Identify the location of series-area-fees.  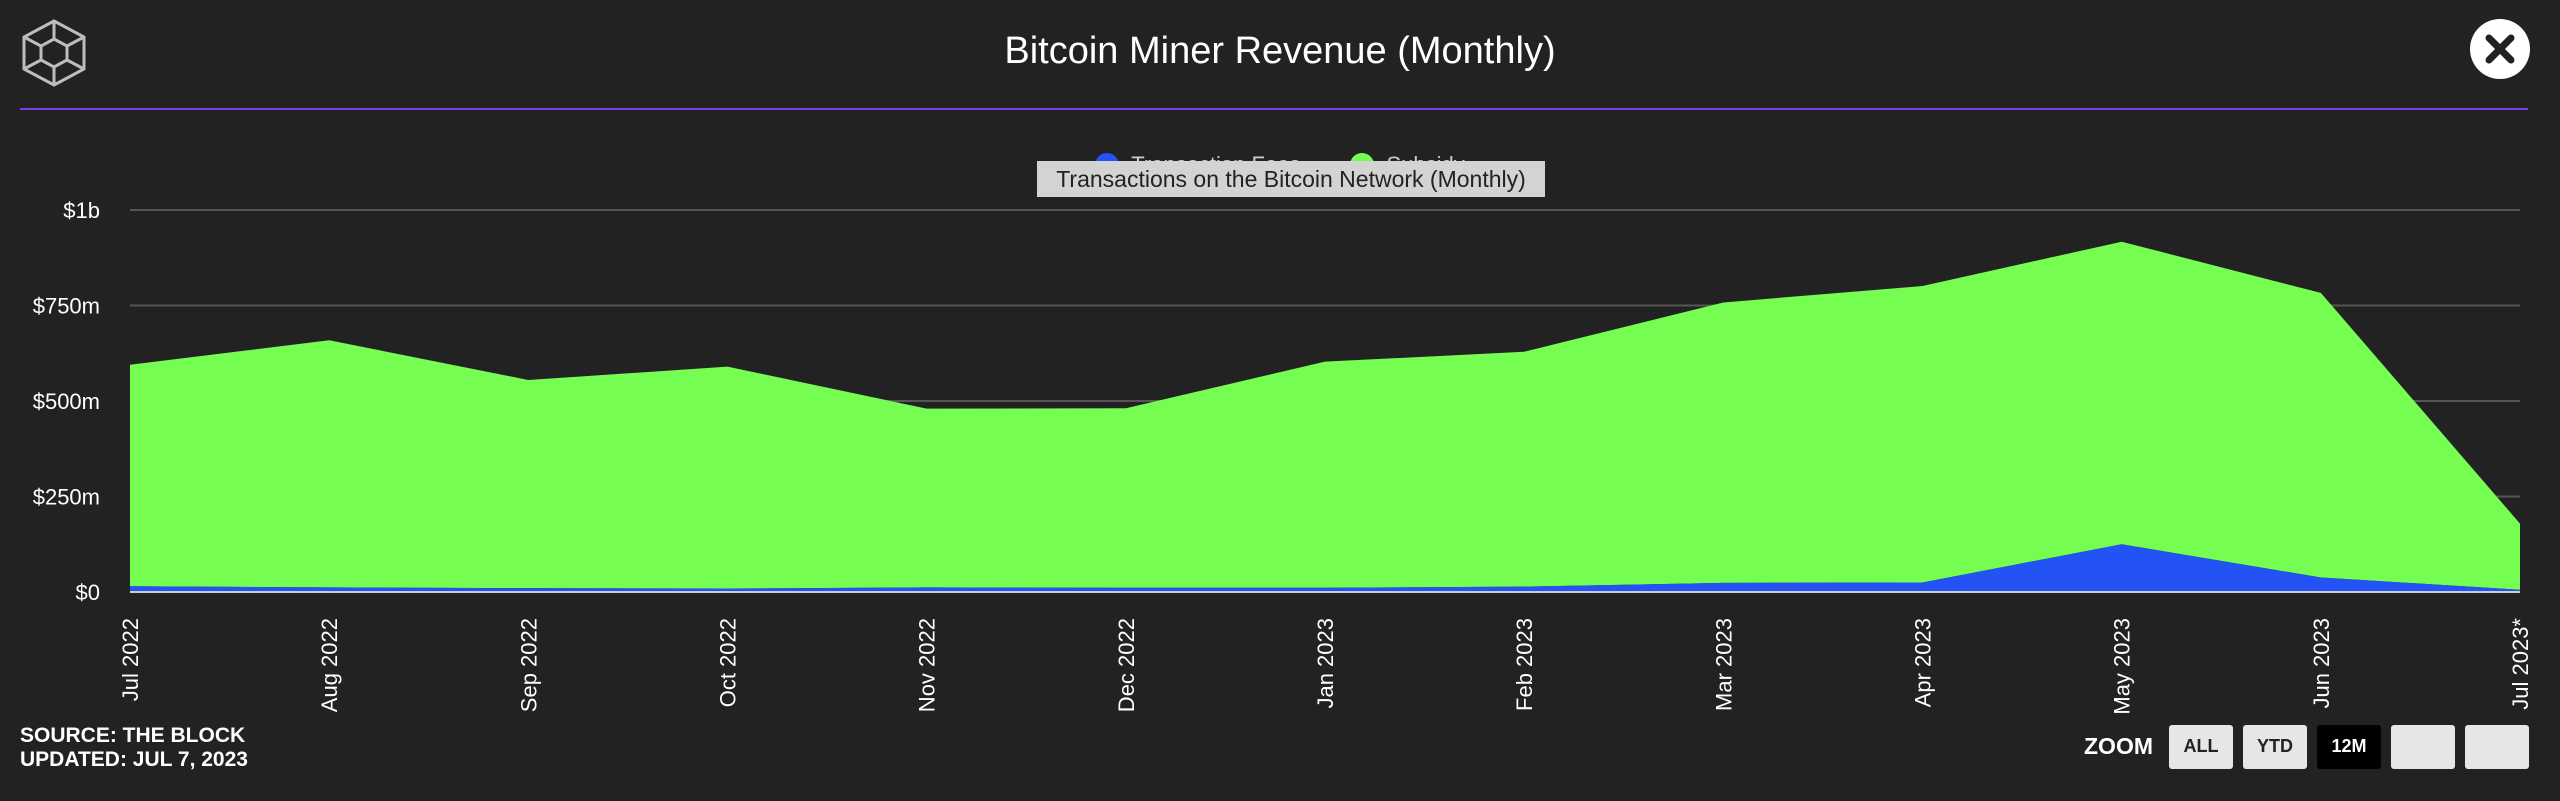
(1325, 568).